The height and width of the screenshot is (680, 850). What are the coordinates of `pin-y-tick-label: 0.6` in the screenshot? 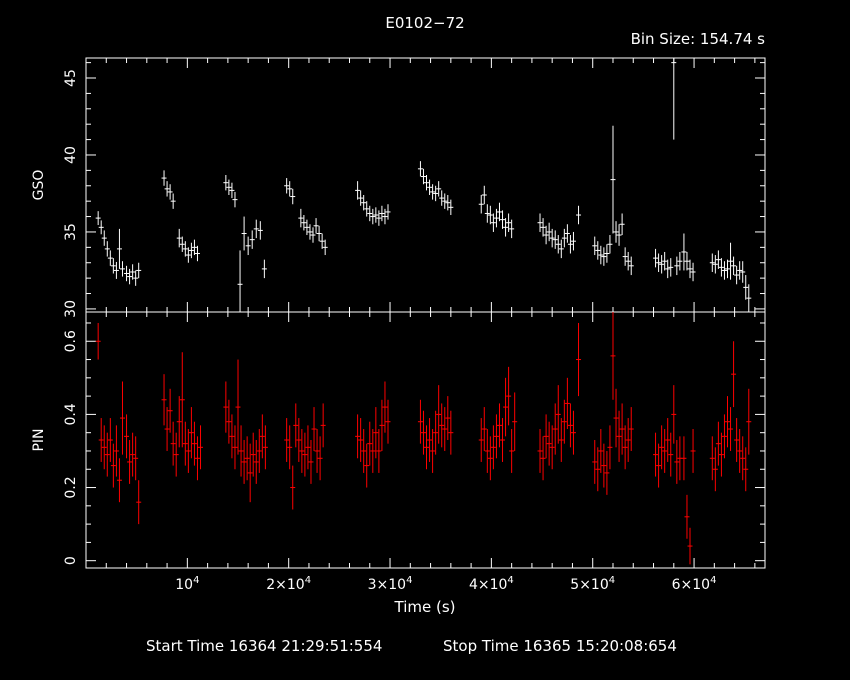 It's located at (71, 341).